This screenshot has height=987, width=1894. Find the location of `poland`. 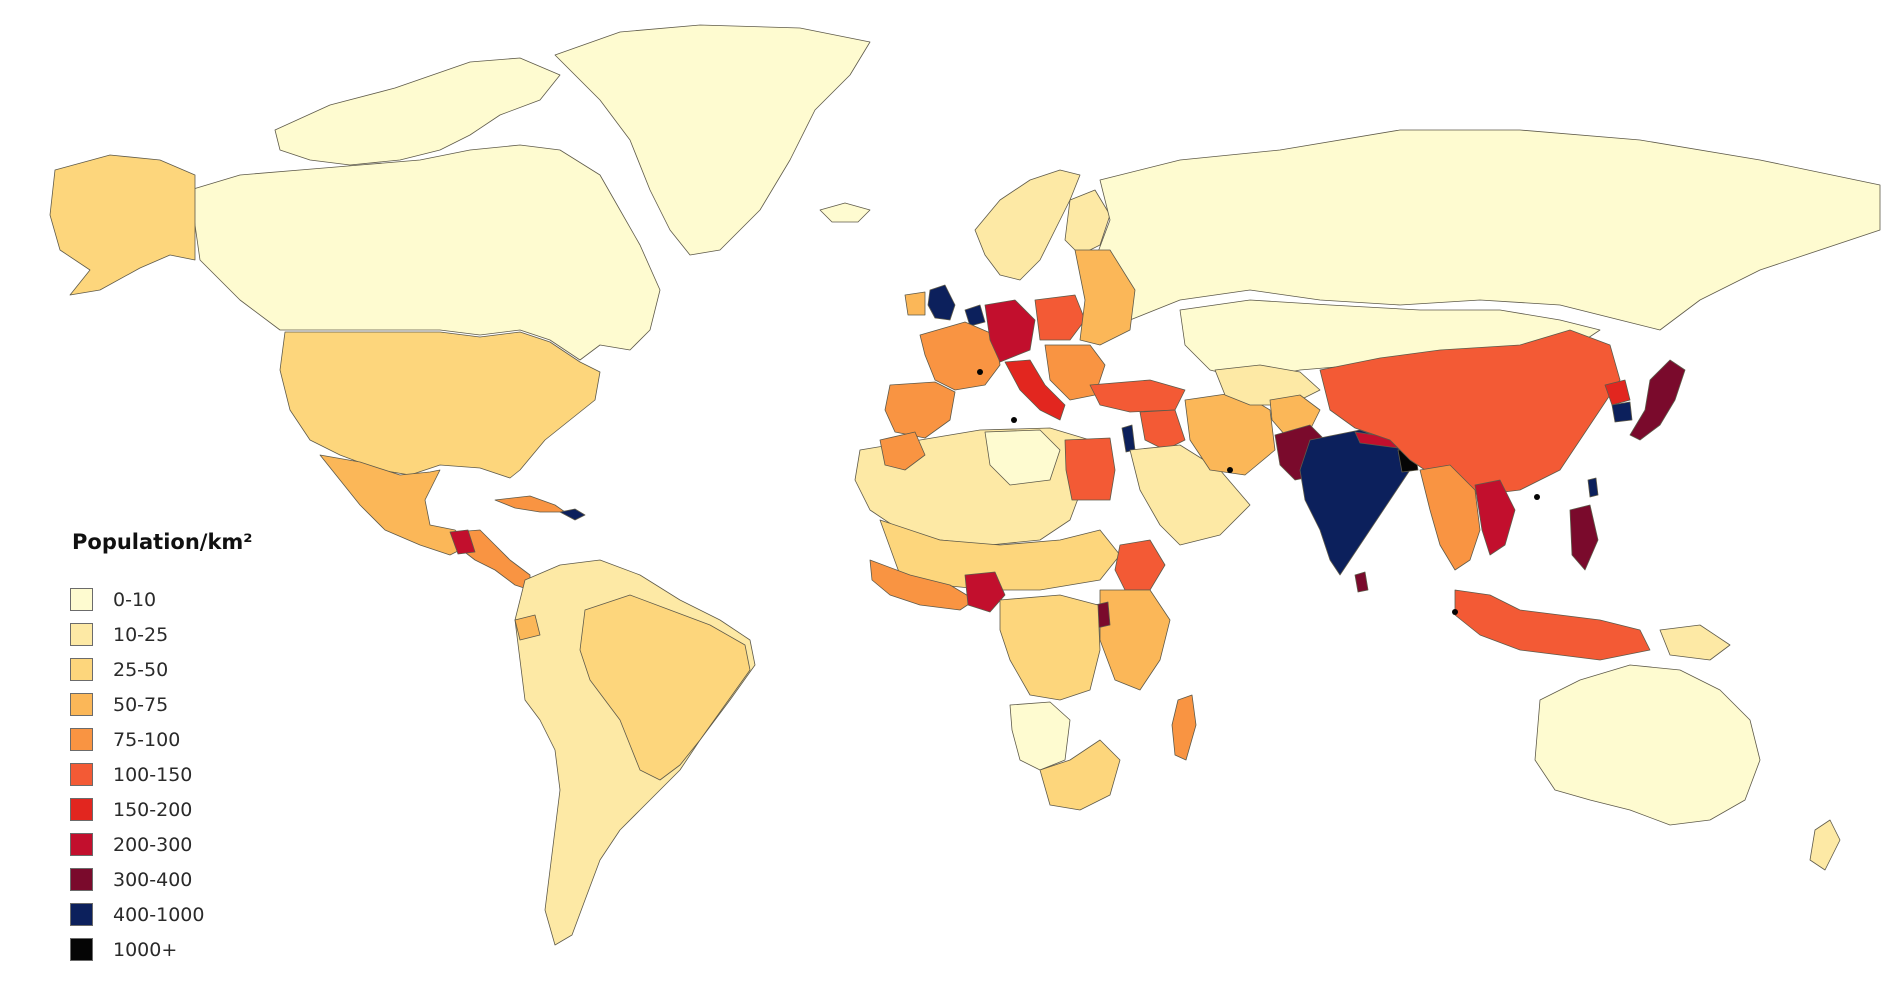

poland is located at coordinates (1060, 317).